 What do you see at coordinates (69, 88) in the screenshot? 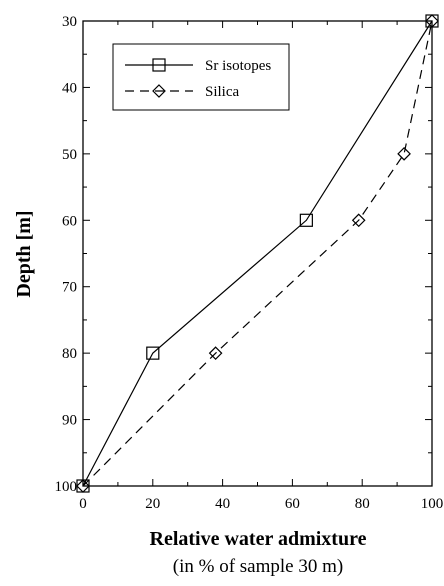
I see `y-tick-label: 40` at bounding box center [69, 88].